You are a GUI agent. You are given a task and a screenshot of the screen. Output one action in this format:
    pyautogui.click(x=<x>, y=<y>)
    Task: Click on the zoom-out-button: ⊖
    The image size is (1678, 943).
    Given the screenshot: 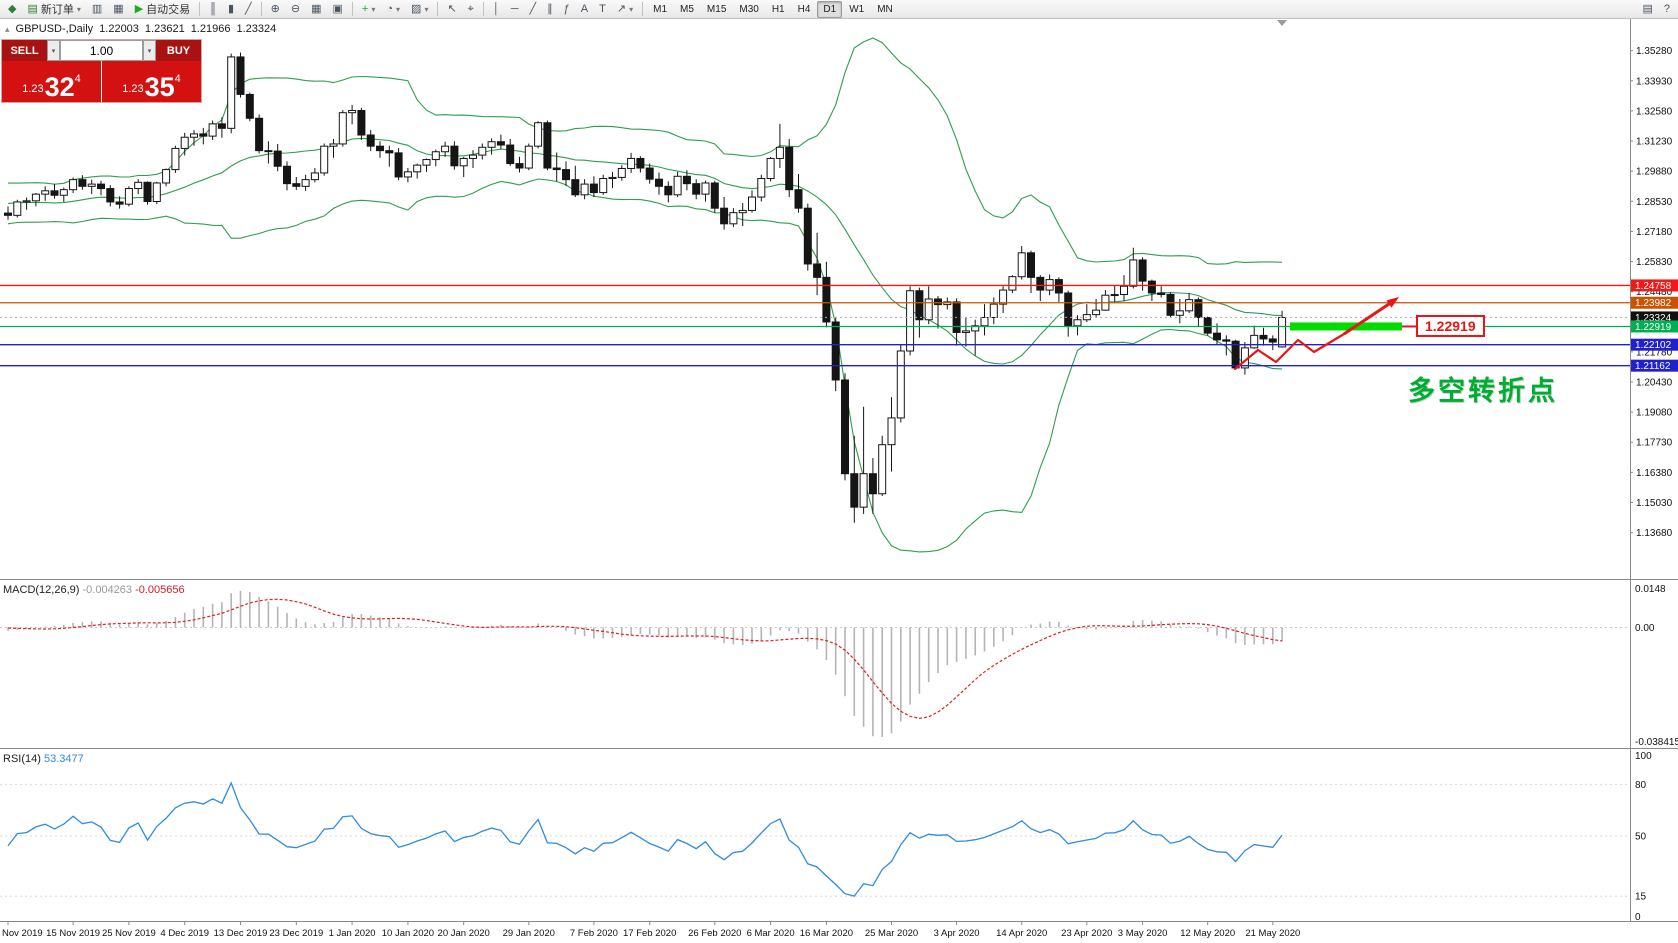 What is the action you would take?
    pyautogui.click(x=295, y=9)
    